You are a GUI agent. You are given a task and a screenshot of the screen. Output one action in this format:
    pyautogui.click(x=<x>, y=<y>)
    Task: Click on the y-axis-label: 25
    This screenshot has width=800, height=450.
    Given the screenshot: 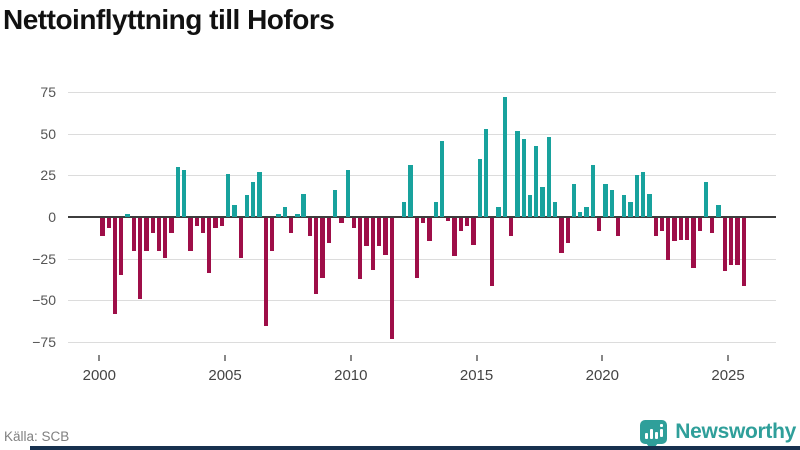 What is the action you would take?
    pyautogui.click(x=48, y=175)
    